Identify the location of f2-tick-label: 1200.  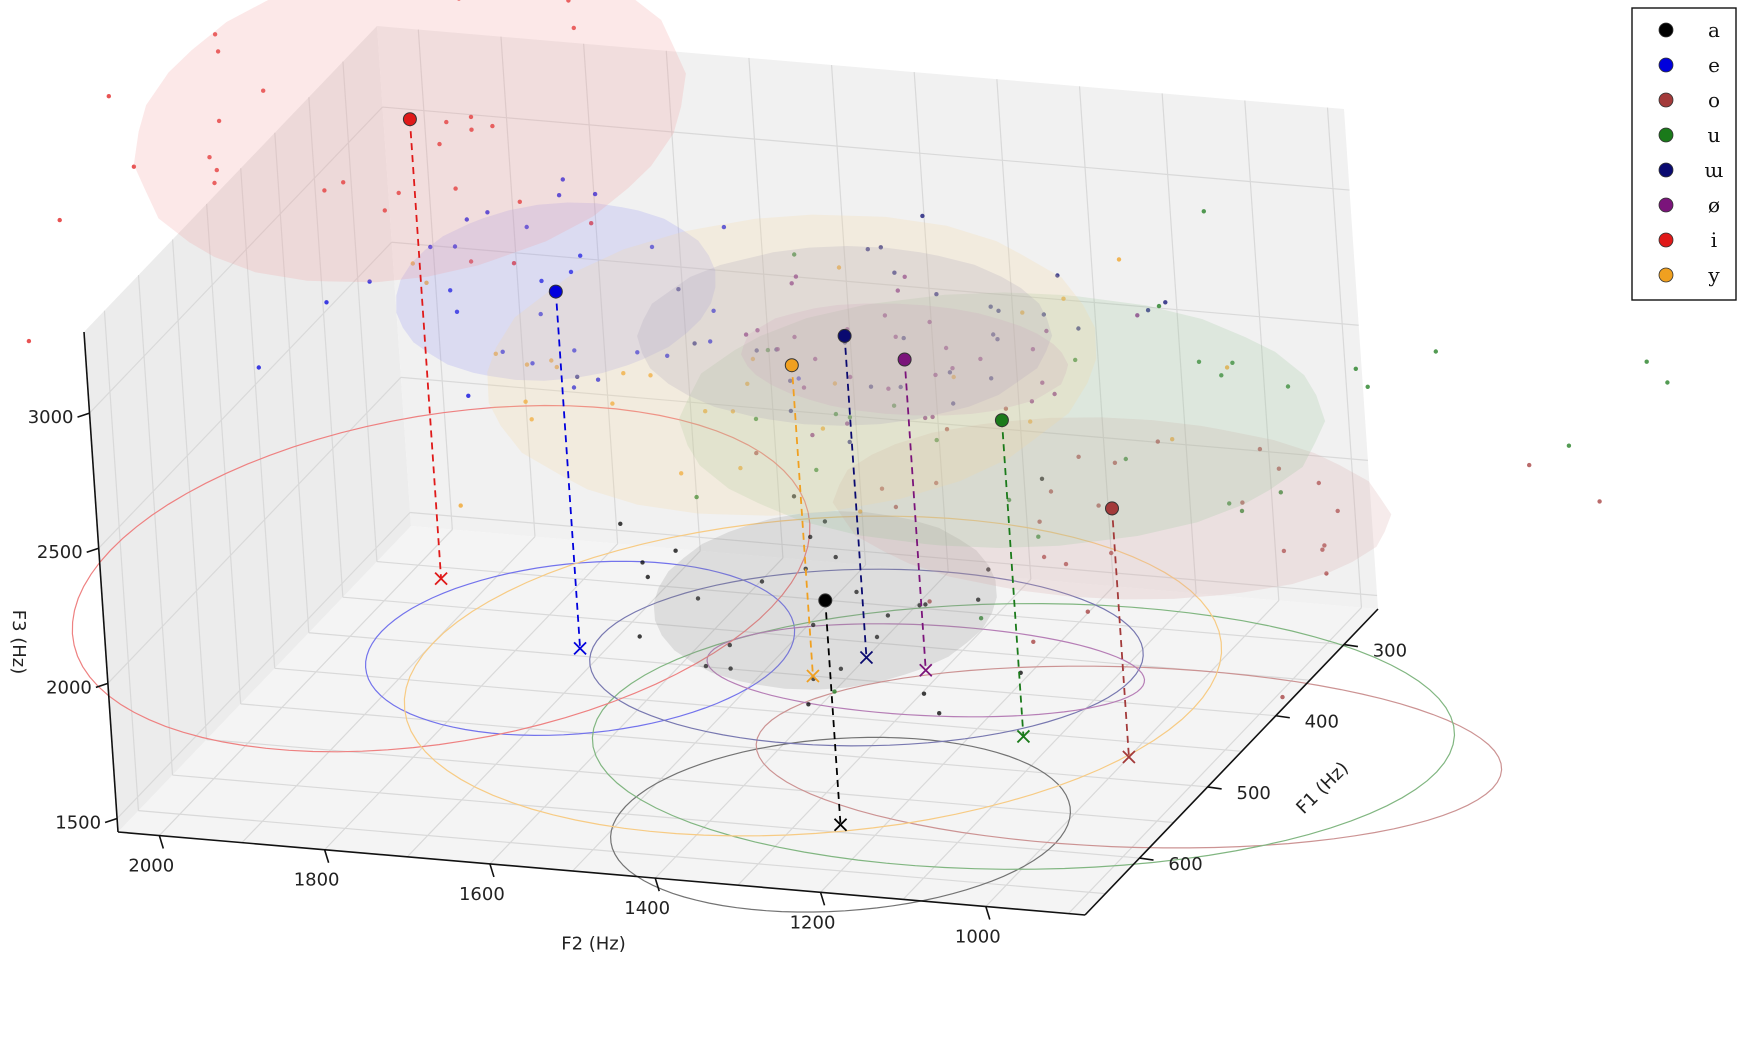
(813, 922).